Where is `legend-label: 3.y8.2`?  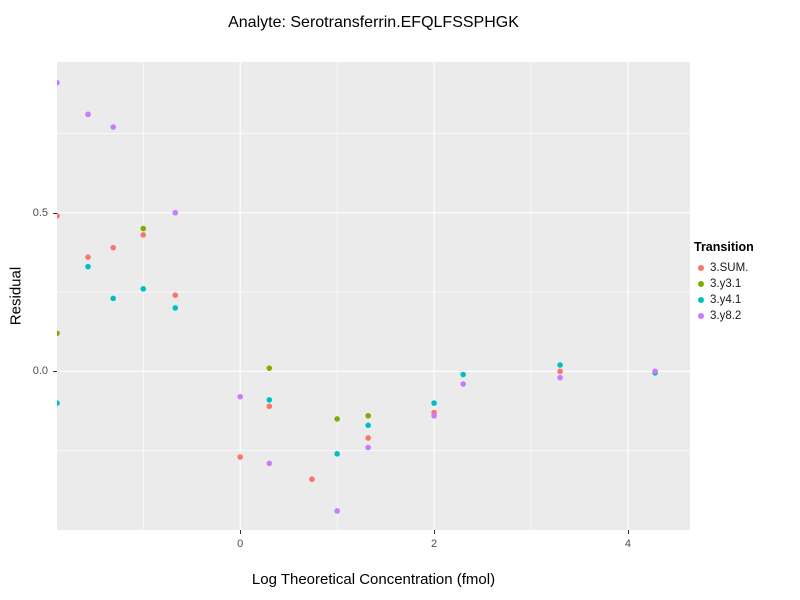
legend-label: 3.y8.2 is located at coordinates (726, 316).